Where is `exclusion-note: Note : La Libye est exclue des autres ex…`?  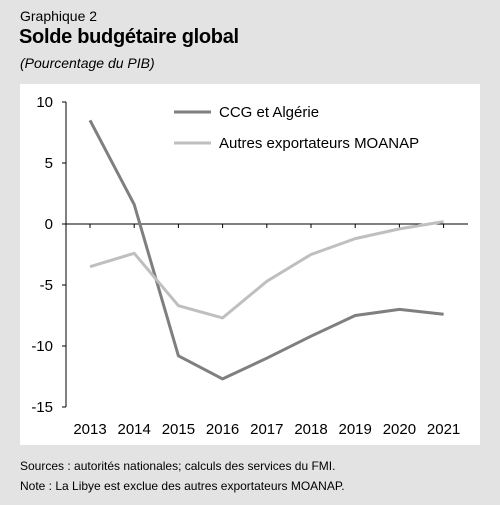
exclusion-note: Note : La Libye est exclue des autres ex… is located at coordinates (182, 486).